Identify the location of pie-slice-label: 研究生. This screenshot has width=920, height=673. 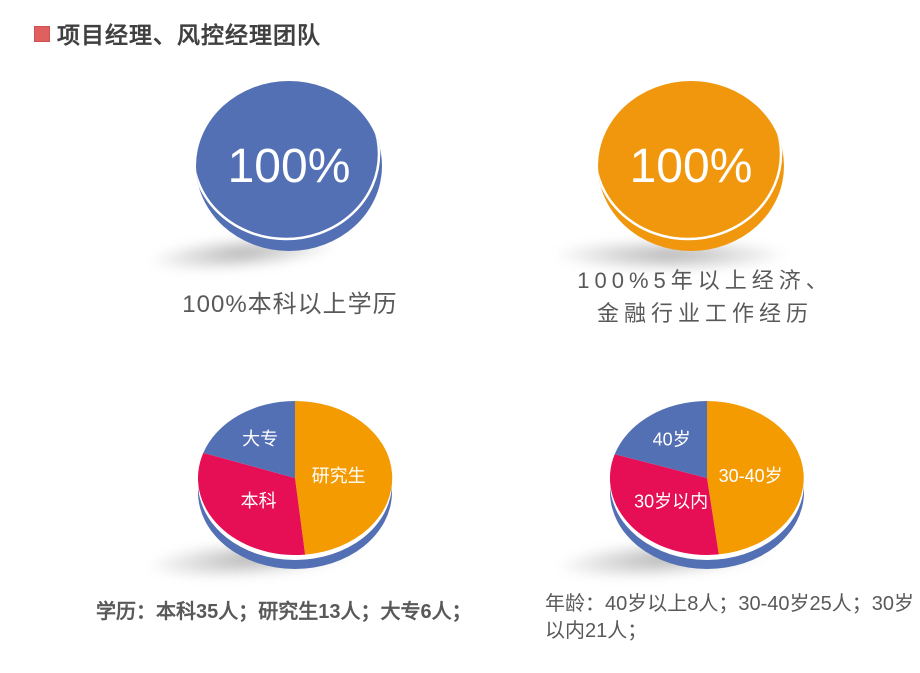
(339, 476).